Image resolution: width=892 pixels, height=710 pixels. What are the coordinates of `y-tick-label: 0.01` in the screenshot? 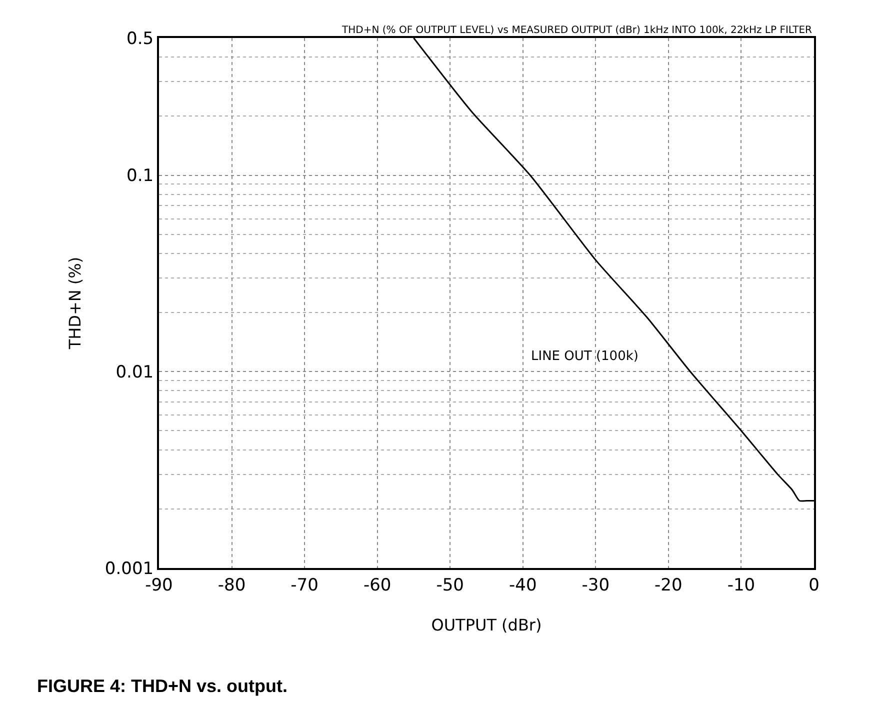 It's located at (135, 372).